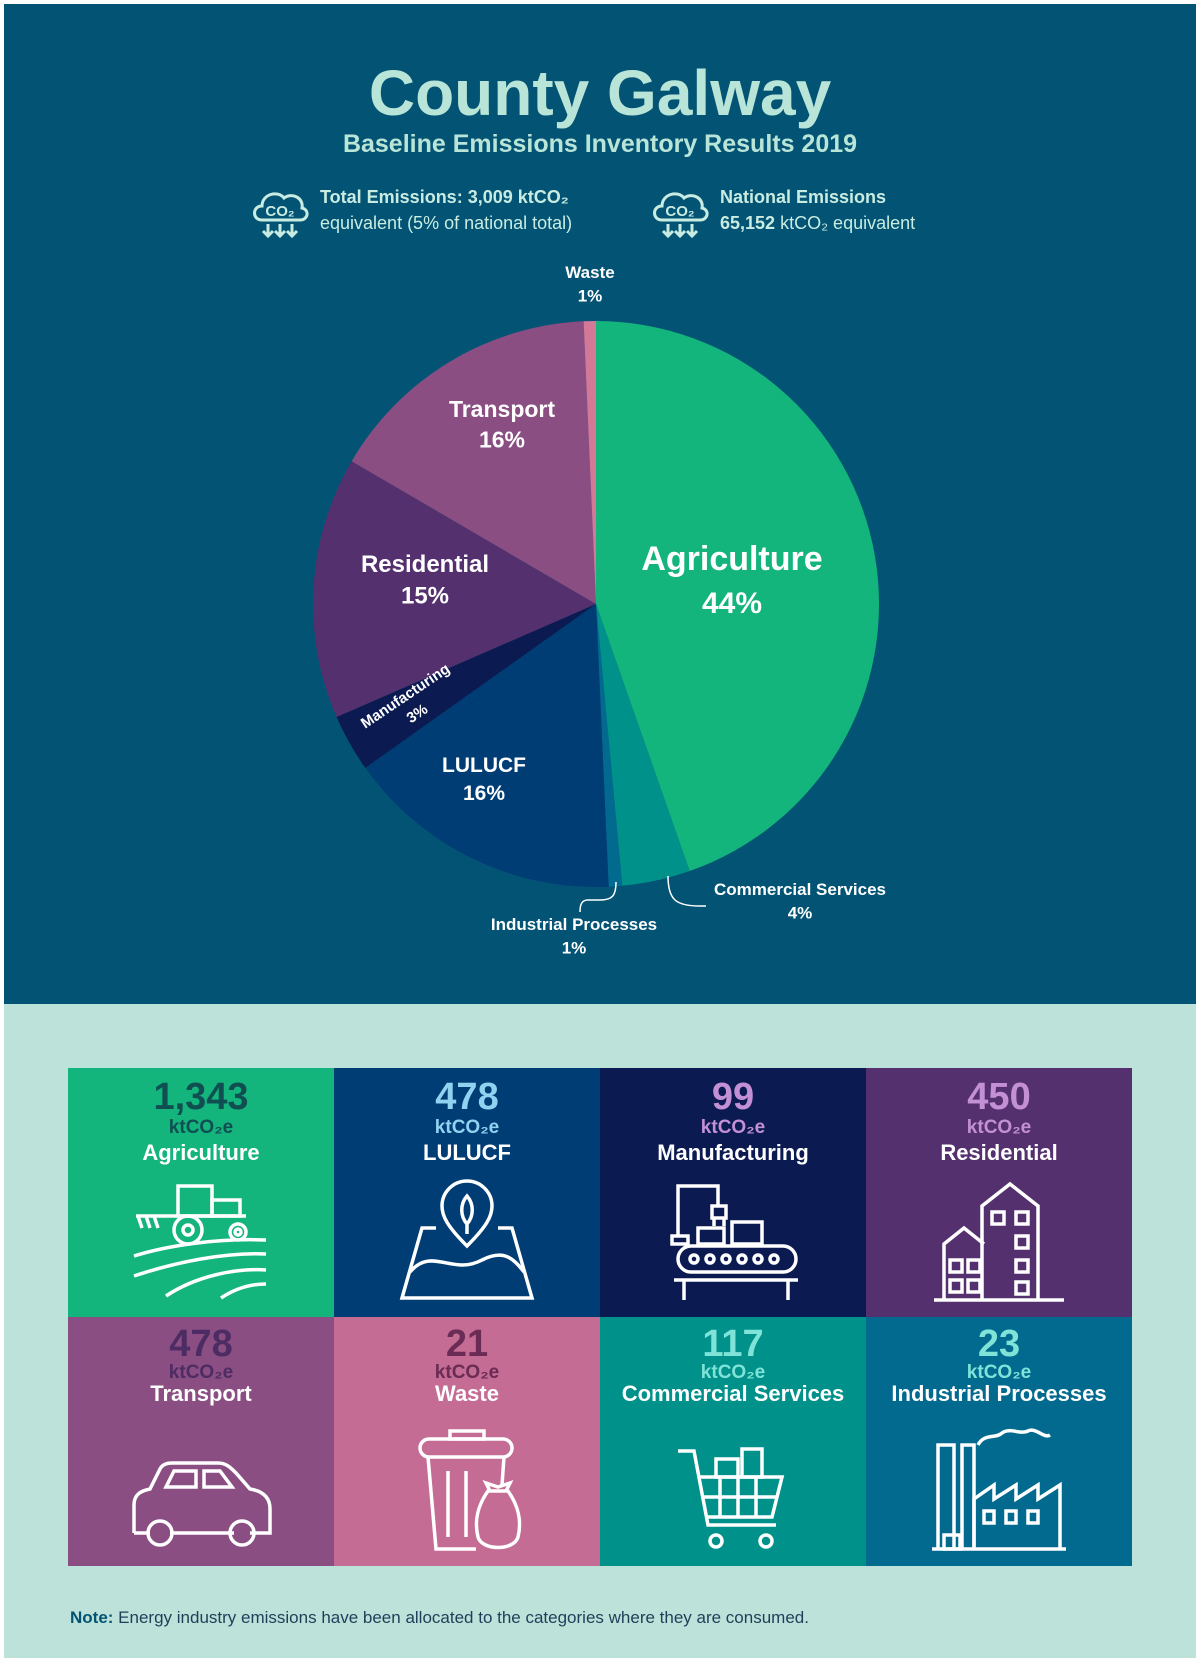  Describe the element at coordinates (466, 686) in the screenshot. I see `pie-slice-manufacturing` at that location.